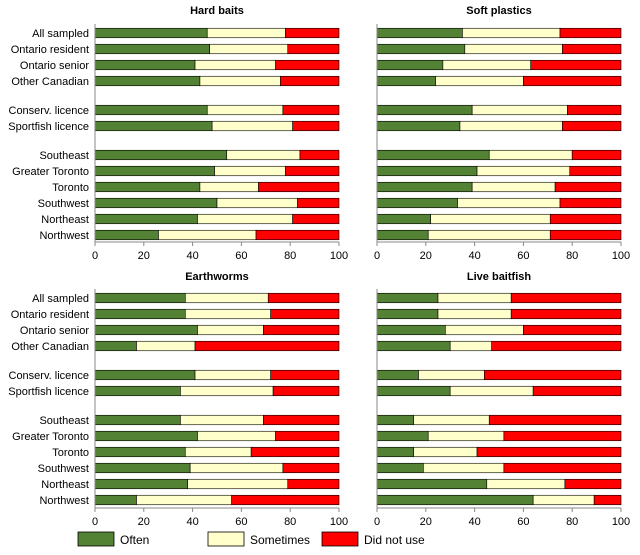 The image size is (640, 555). What do you see at coordinates (217, 11) in the screenshot?
I see `chart-title: Hard baits` at bounding box center [217, 11].